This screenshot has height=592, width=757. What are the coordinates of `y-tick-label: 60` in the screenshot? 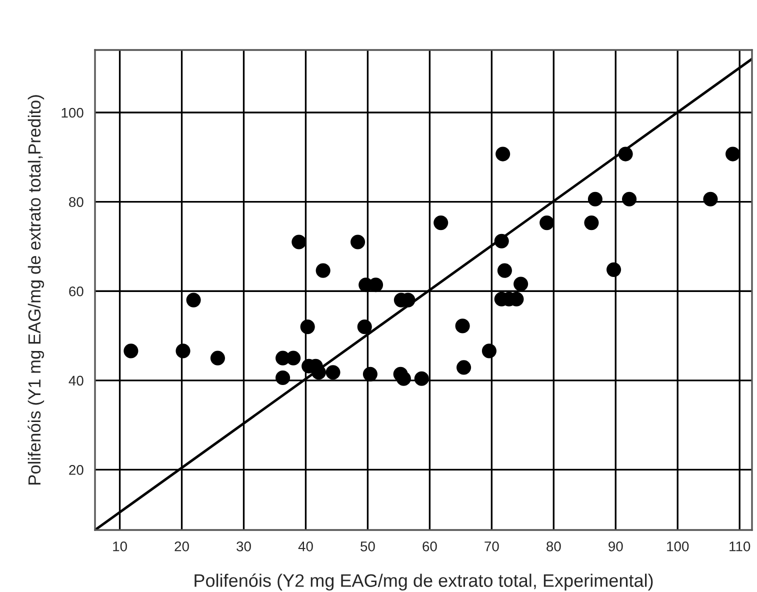 It's located at (76, 291).